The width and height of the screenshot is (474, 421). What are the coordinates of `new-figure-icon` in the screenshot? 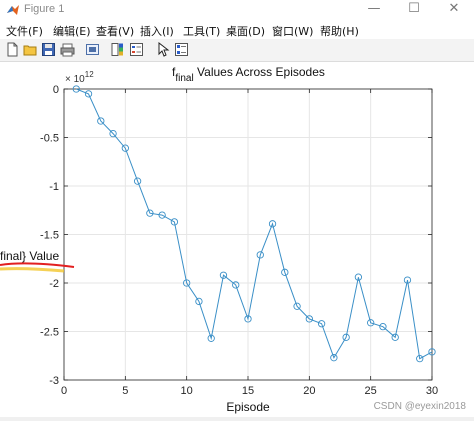 It's located at (12, 49).